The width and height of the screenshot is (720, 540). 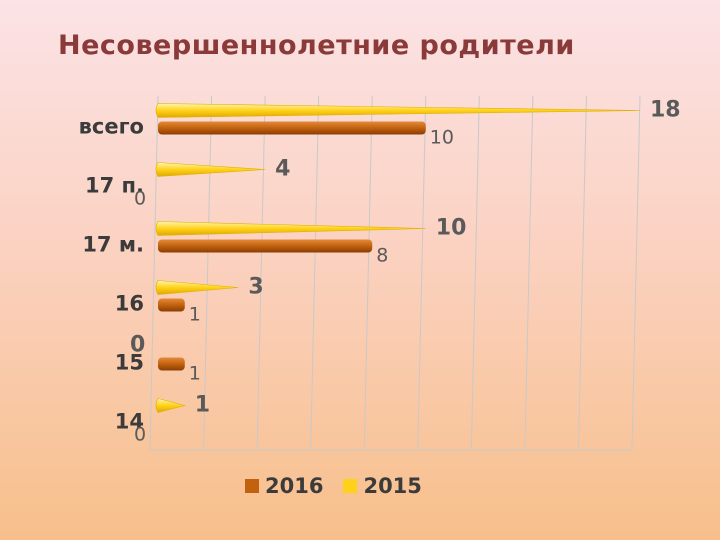 What do you see at coordinates (113, 245) in the screenshot?
I see `category-label: 17 м.` at bounding box center [113, 245].